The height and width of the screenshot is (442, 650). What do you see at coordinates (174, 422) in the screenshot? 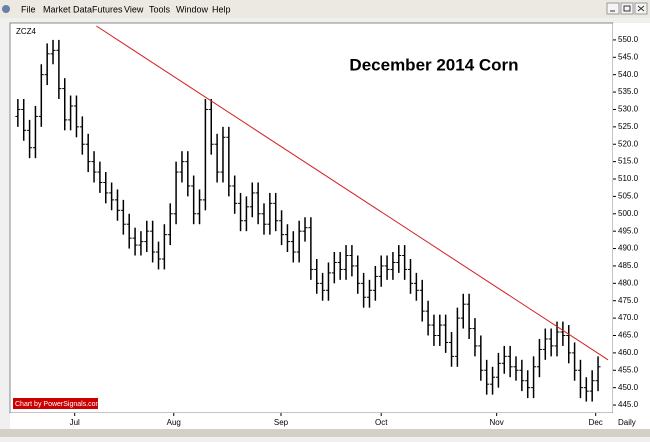
I see `x-tick-label: Aug` at bounding box center [174, 422].